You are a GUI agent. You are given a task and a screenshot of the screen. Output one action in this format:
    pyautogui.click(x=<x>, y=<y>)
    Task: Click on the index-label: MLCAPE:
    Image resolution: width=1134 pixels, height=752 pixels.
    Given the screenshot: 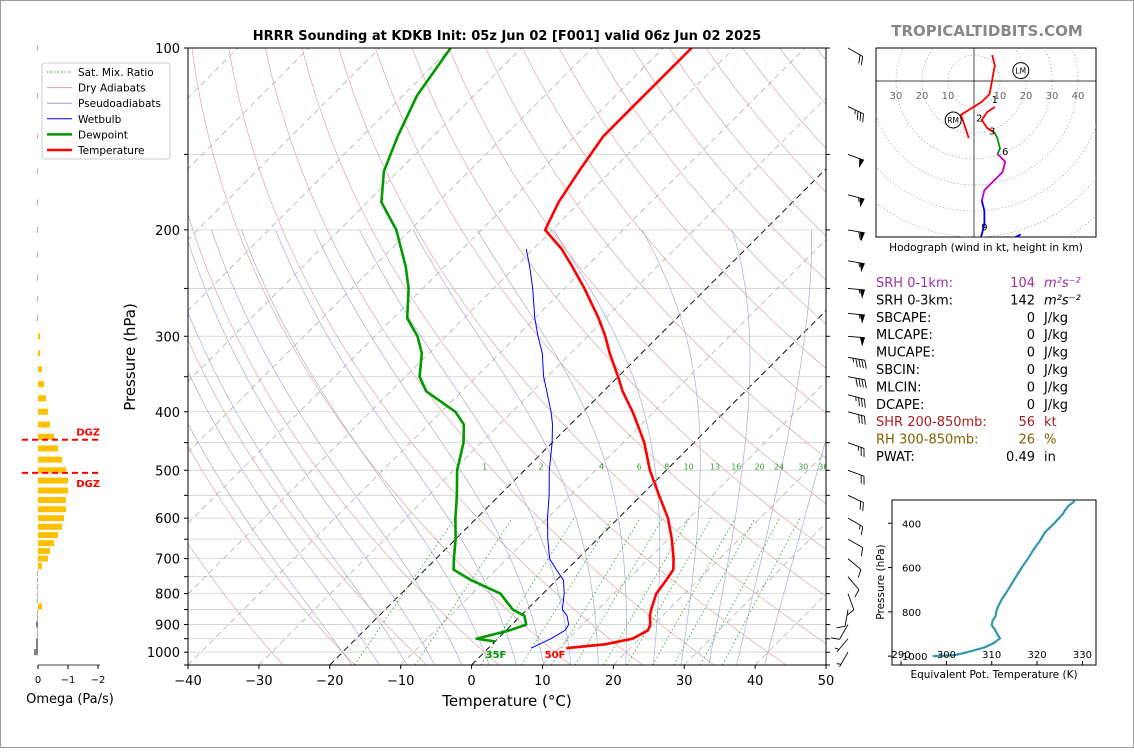 What is the action you would take?
    pyautogui.click(x=904, y=335)
    